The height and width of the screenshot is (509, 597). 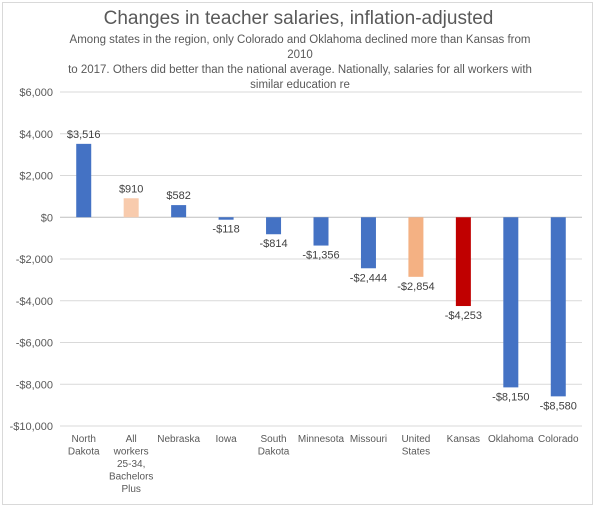 I want to click on y-tick-label: $6,000, so click(x=36, y=93).